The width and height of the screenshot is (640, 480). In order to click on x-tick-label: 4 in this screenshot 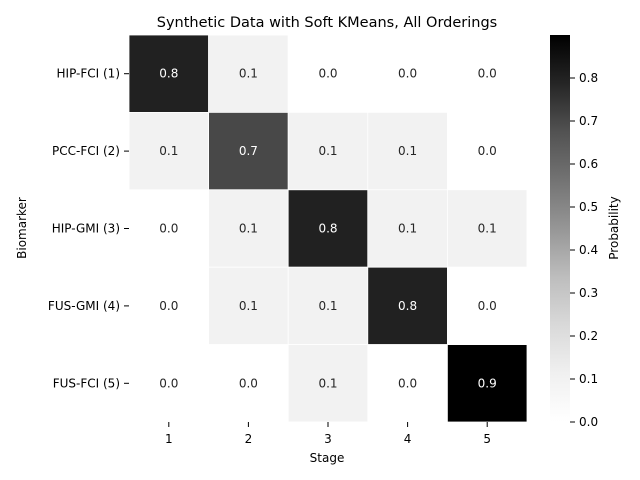, I will do `click(408, 439)`.